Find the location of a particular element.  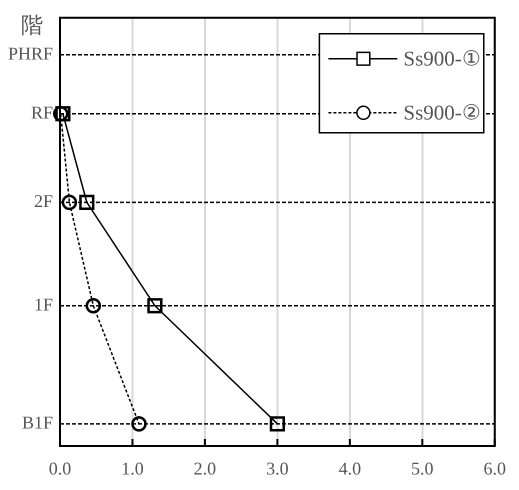

y-tick-label: B1F is located at coordinates (37, 422).